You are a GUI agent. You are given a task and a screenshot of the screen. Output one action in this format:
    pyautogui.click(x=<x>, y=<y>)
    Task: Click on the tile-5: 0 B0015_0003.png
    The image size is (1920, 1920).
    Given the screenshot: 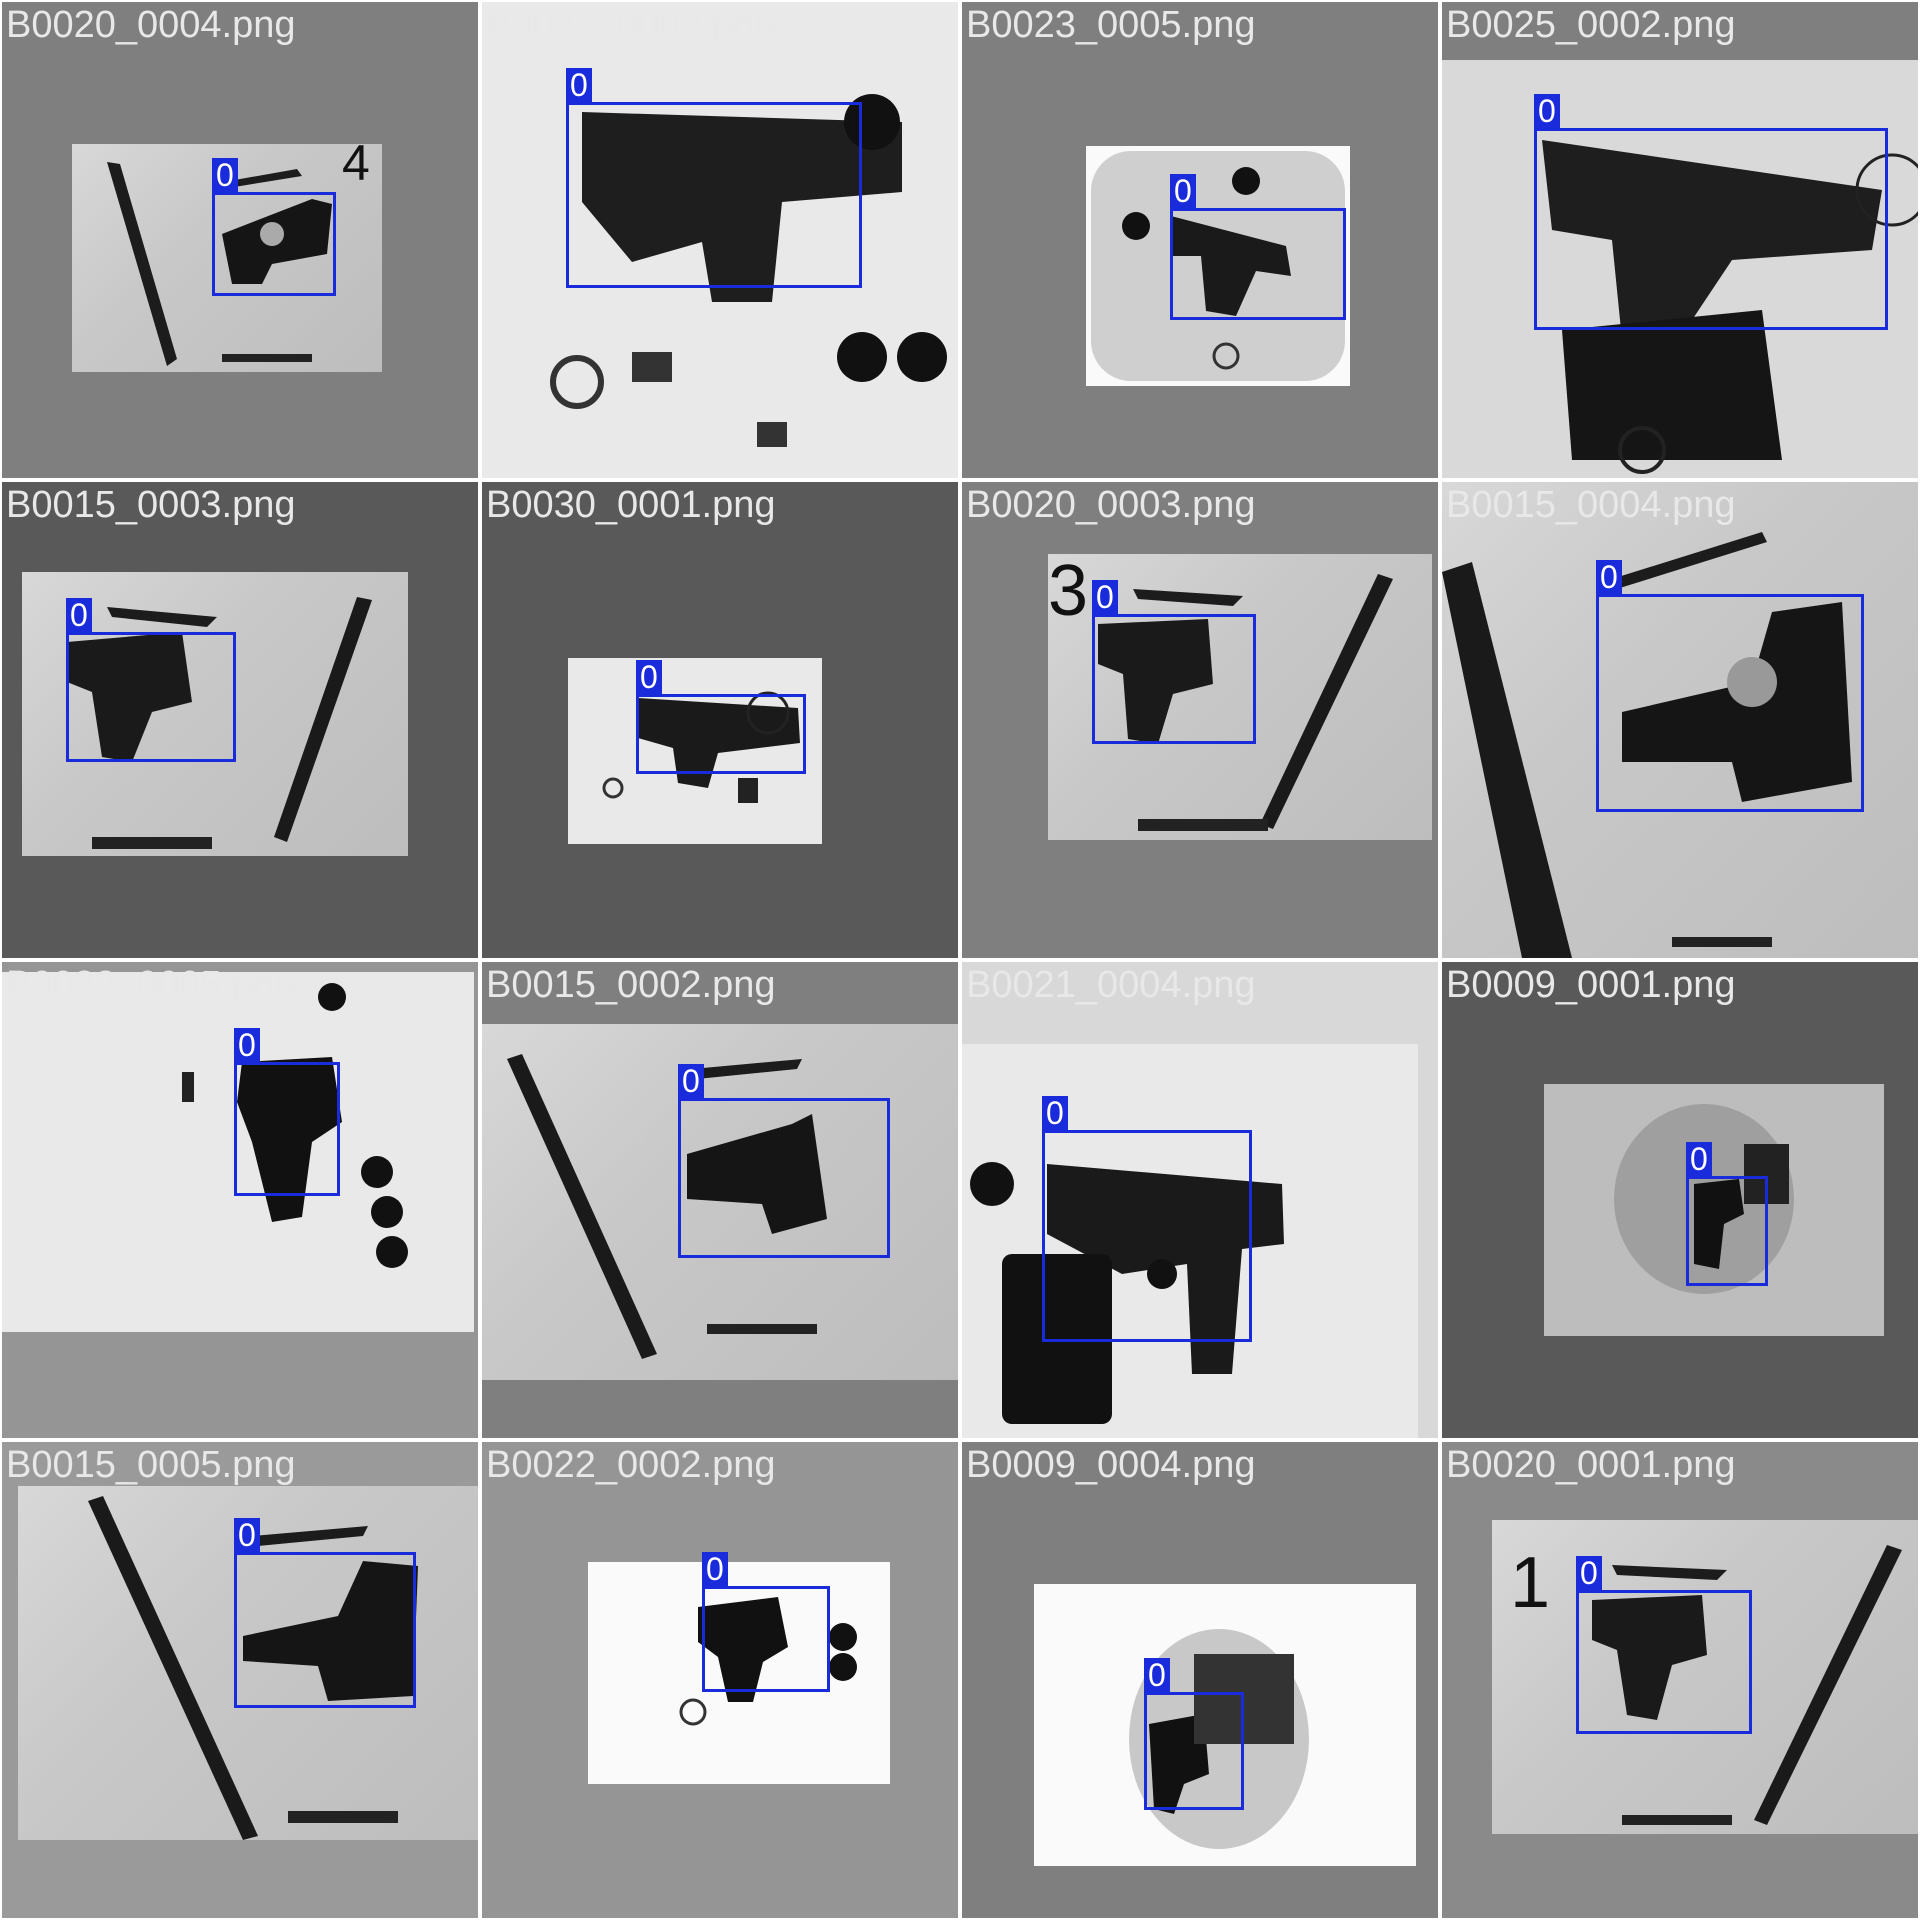 What is the action you would take?
    pyautogui.click(x=240, y=720)
    